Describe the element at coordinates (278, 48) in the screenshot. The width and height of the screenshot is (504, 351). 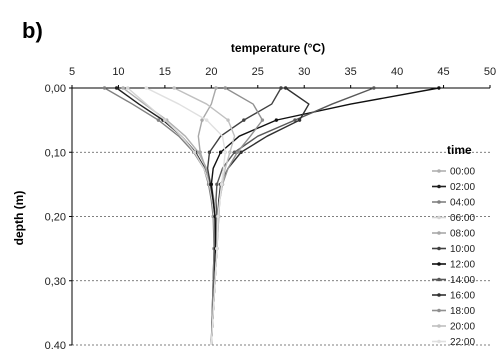
I see `x-axis-title: temperature (°C)` at that location.